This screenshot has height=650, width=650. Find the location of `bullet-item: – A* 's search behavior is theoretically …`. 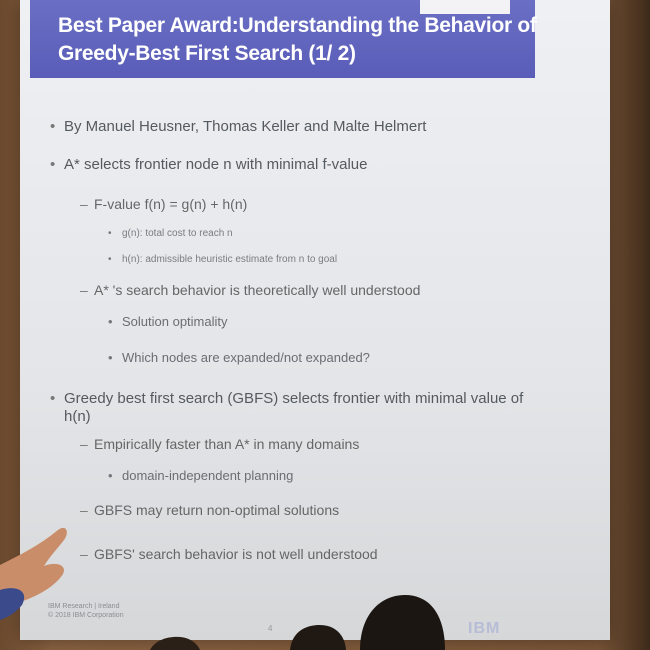

bullet-item: – A* 's search behavior is theoretically … is located at coordinates (250, 290).